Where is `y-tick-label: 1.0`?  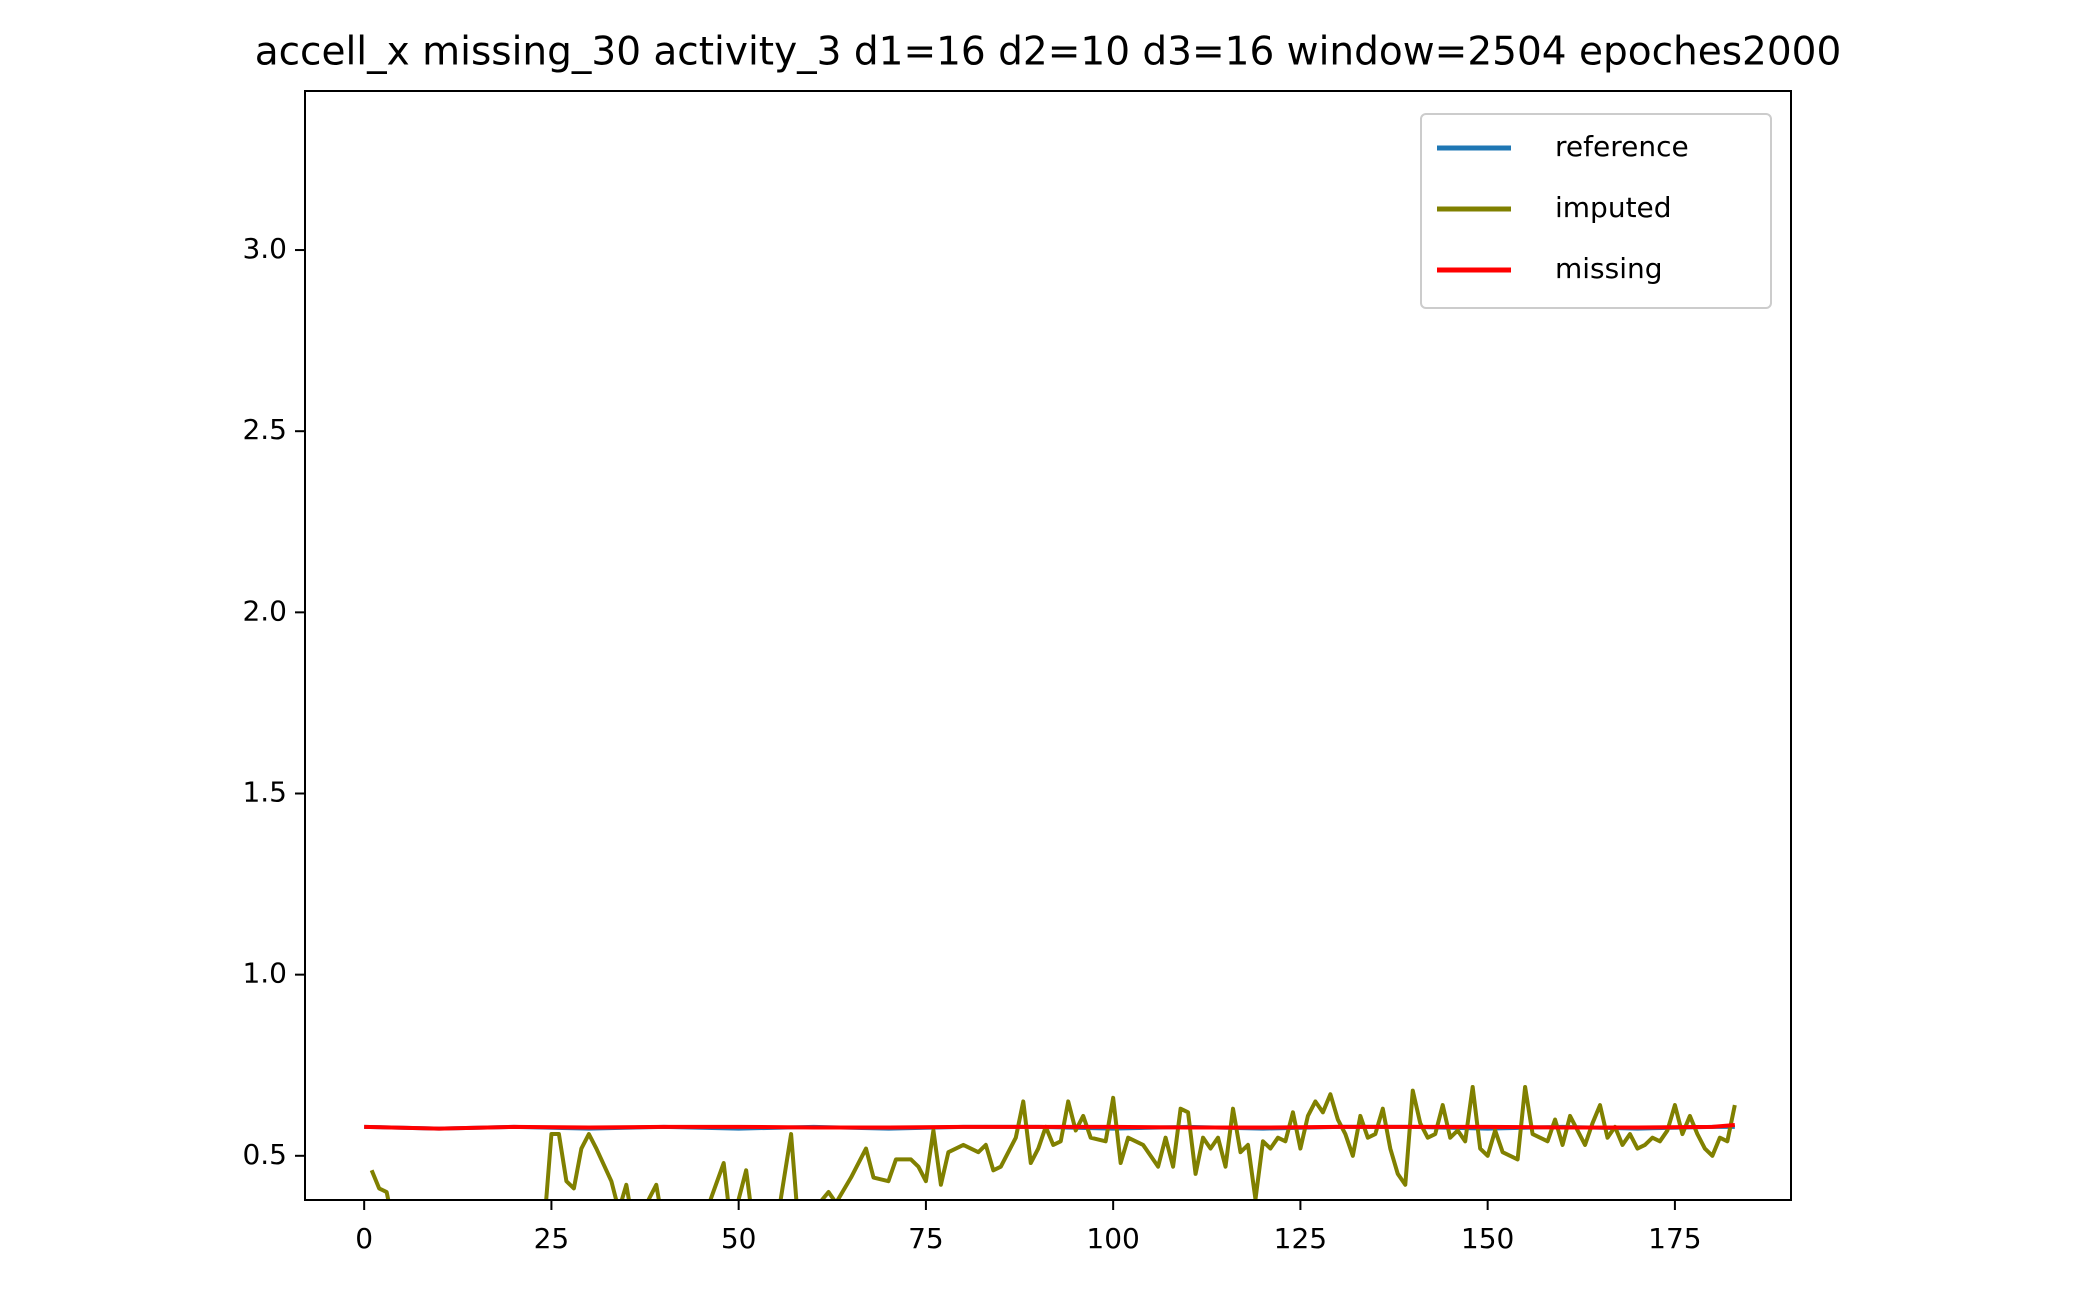 y-tick-label: 1.0 is located at coordinates (264, 973).